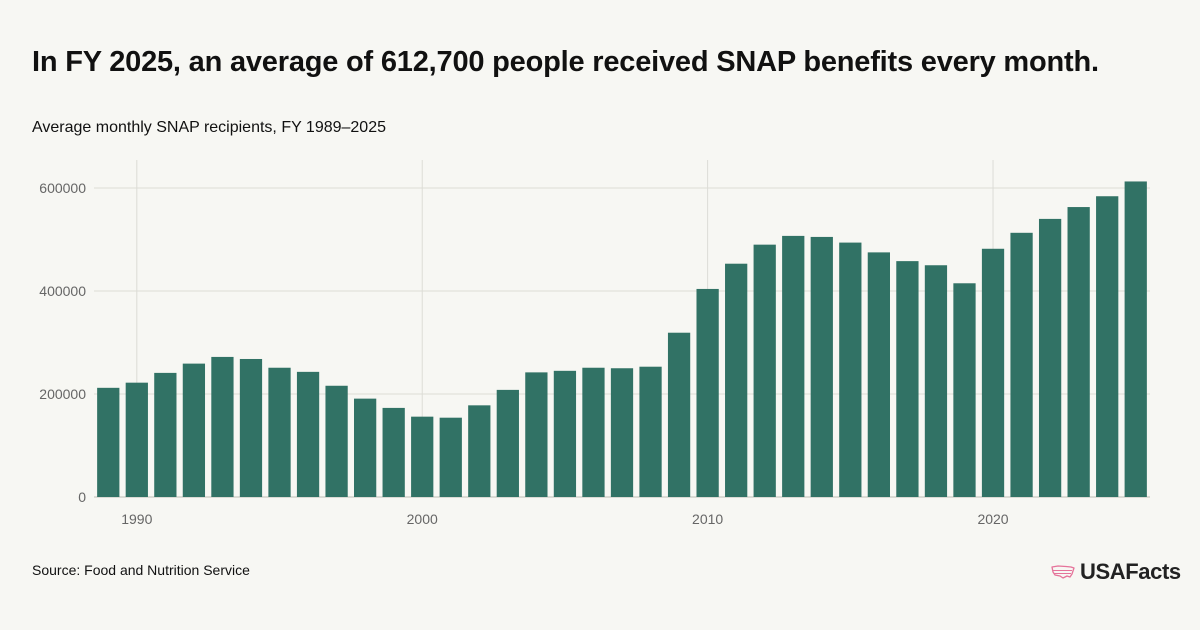 The width and height of the screenshot is (1200, 630). Describe the element at coordinates (393, 452) in the screenshot. I see `bar-1999` at that location.